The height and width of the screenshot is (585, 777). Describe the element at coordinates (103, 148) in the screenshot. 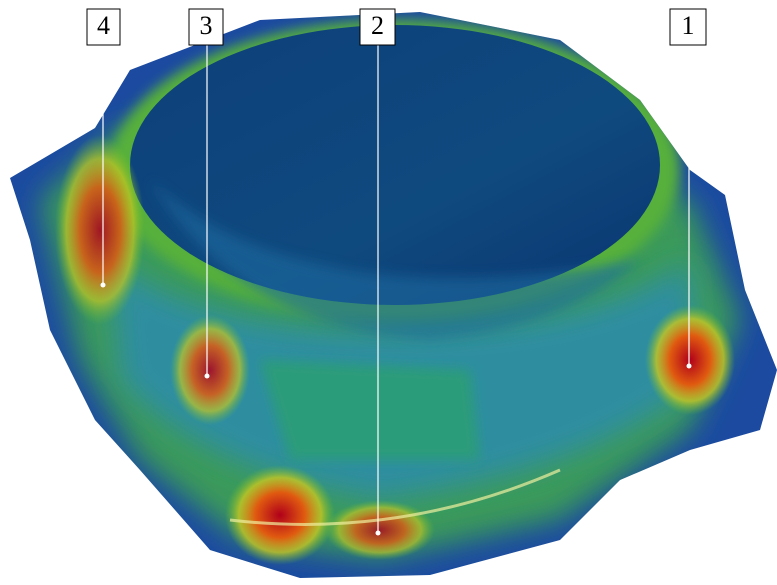

I see `callout: 4` at that location.